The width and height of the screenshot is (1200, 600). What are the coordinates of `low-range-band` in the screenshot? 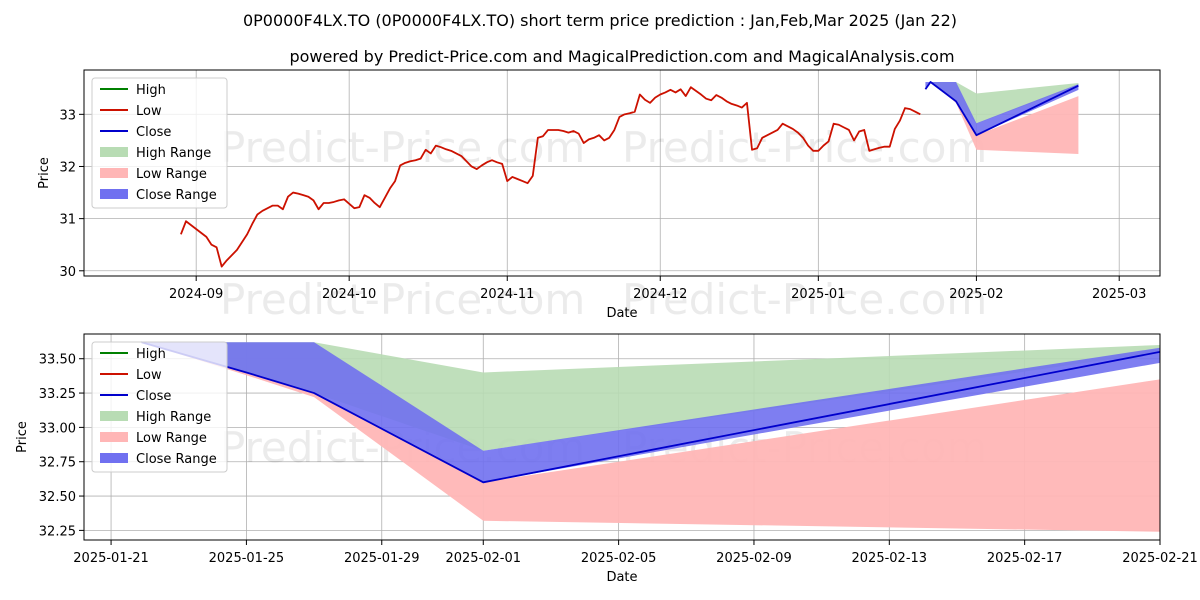 It's located at (1002, 117).